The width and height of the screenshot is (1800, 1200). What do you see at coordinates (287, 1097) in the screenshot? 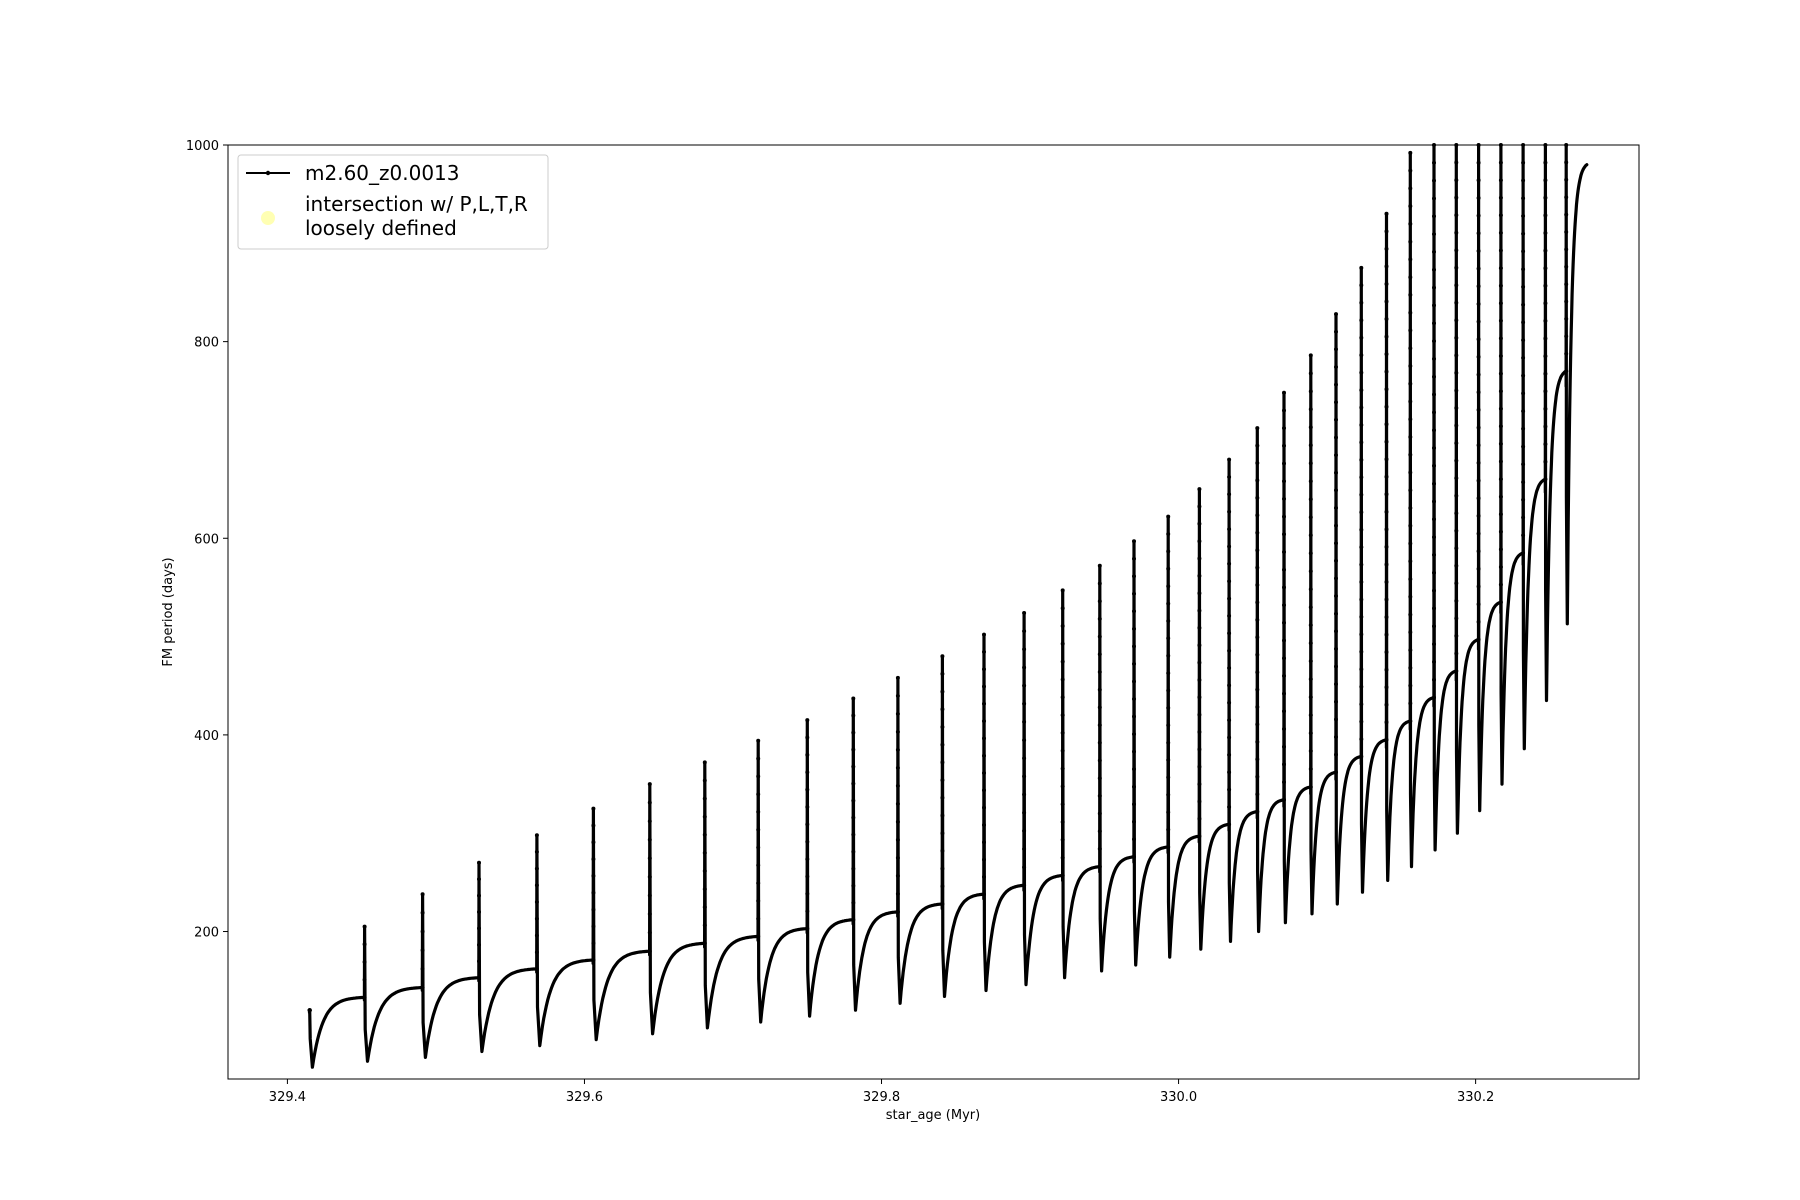
I see `x-tick-label: 329.4` at bounding box center [287, 1097].